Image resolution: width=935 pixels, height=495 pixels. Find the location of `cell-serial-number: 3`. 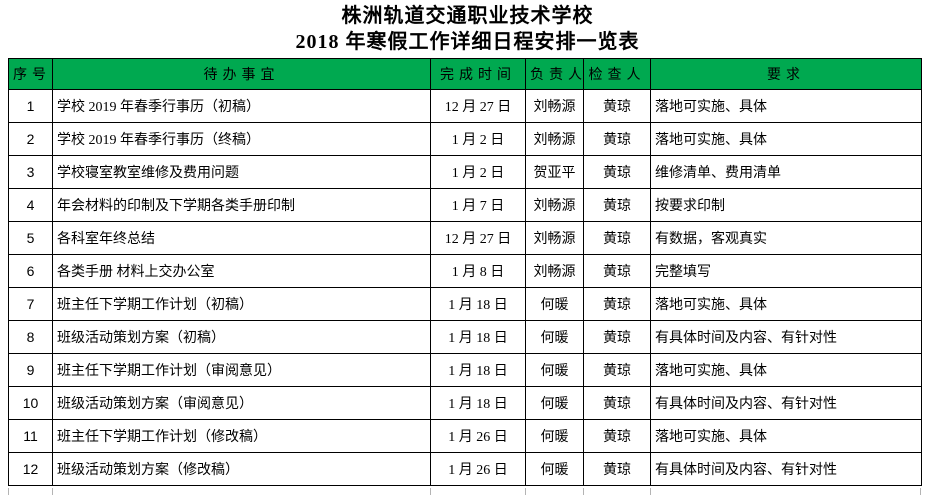

cell-serial-number: 3 is located at coordinates (30, 172).